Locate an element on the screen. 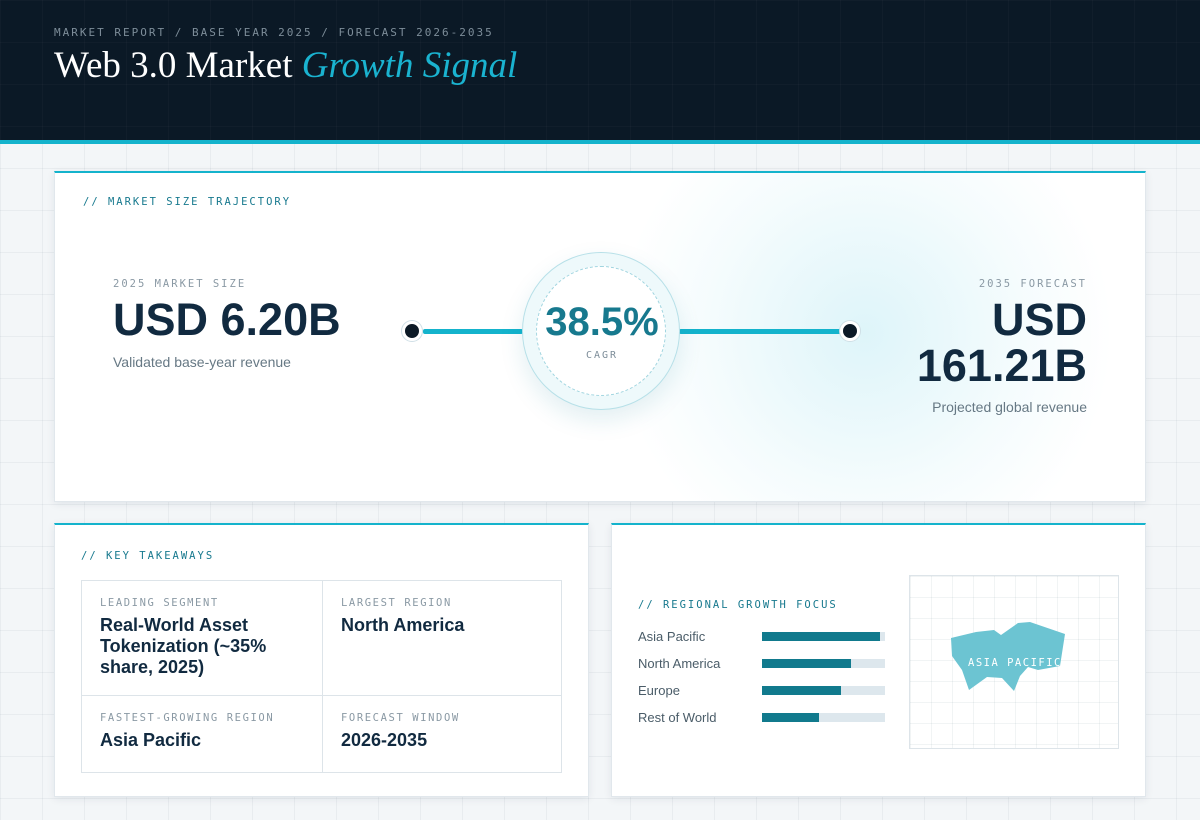 This screenshot has width=1200, height=820. trajectory-section-label: // MARKET SIZE TRAJECTORY is located at coordinates (187, 202).